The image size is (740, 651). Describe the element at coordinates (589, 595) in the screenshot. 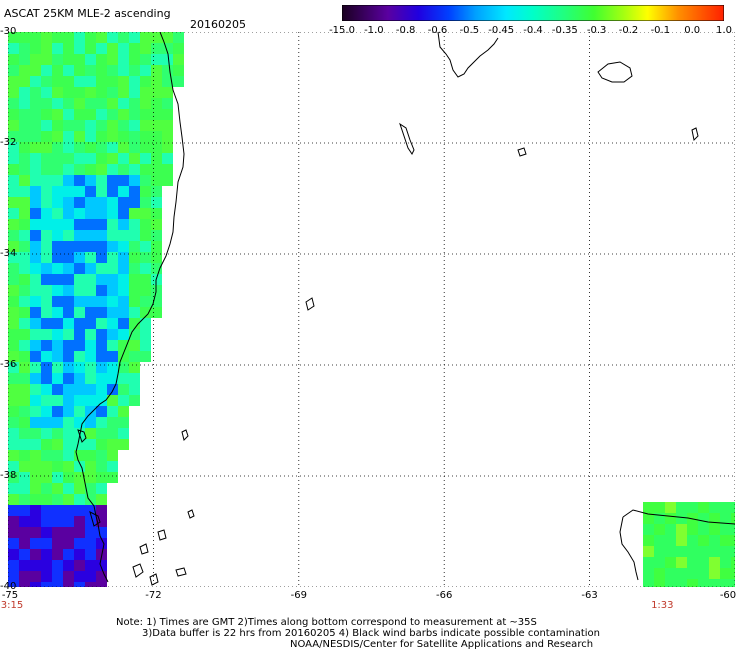

I see `x-tick-label: -63` at that location.